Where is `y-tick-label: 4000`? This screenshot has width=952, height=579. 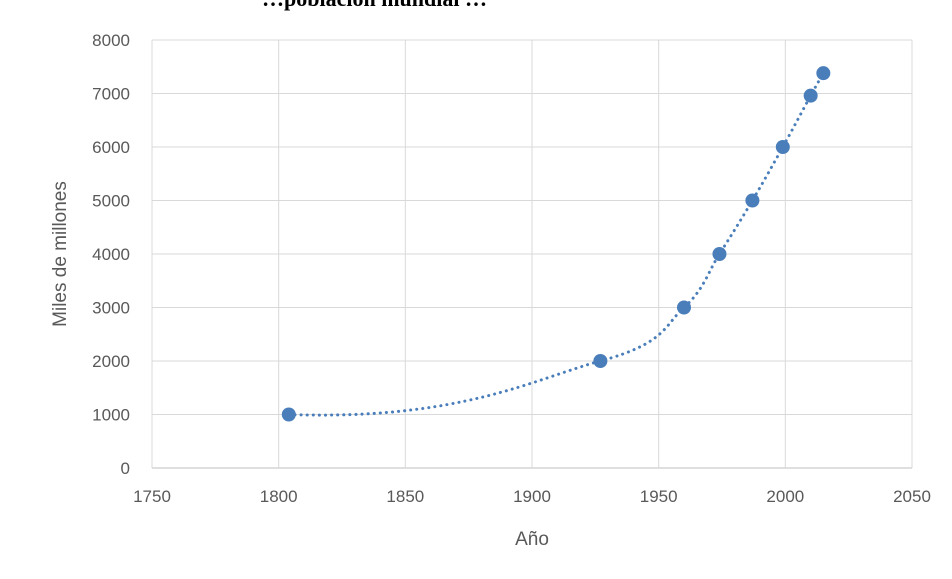 y-tick-label: 4000 is located at coordinates (111, 254).